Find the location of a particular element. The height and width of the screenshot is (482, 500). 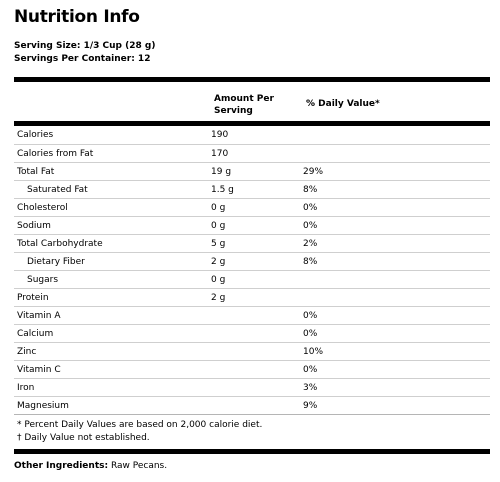

nutrient-row: Calories from Fat 170 is located at coordinates (252, 153).